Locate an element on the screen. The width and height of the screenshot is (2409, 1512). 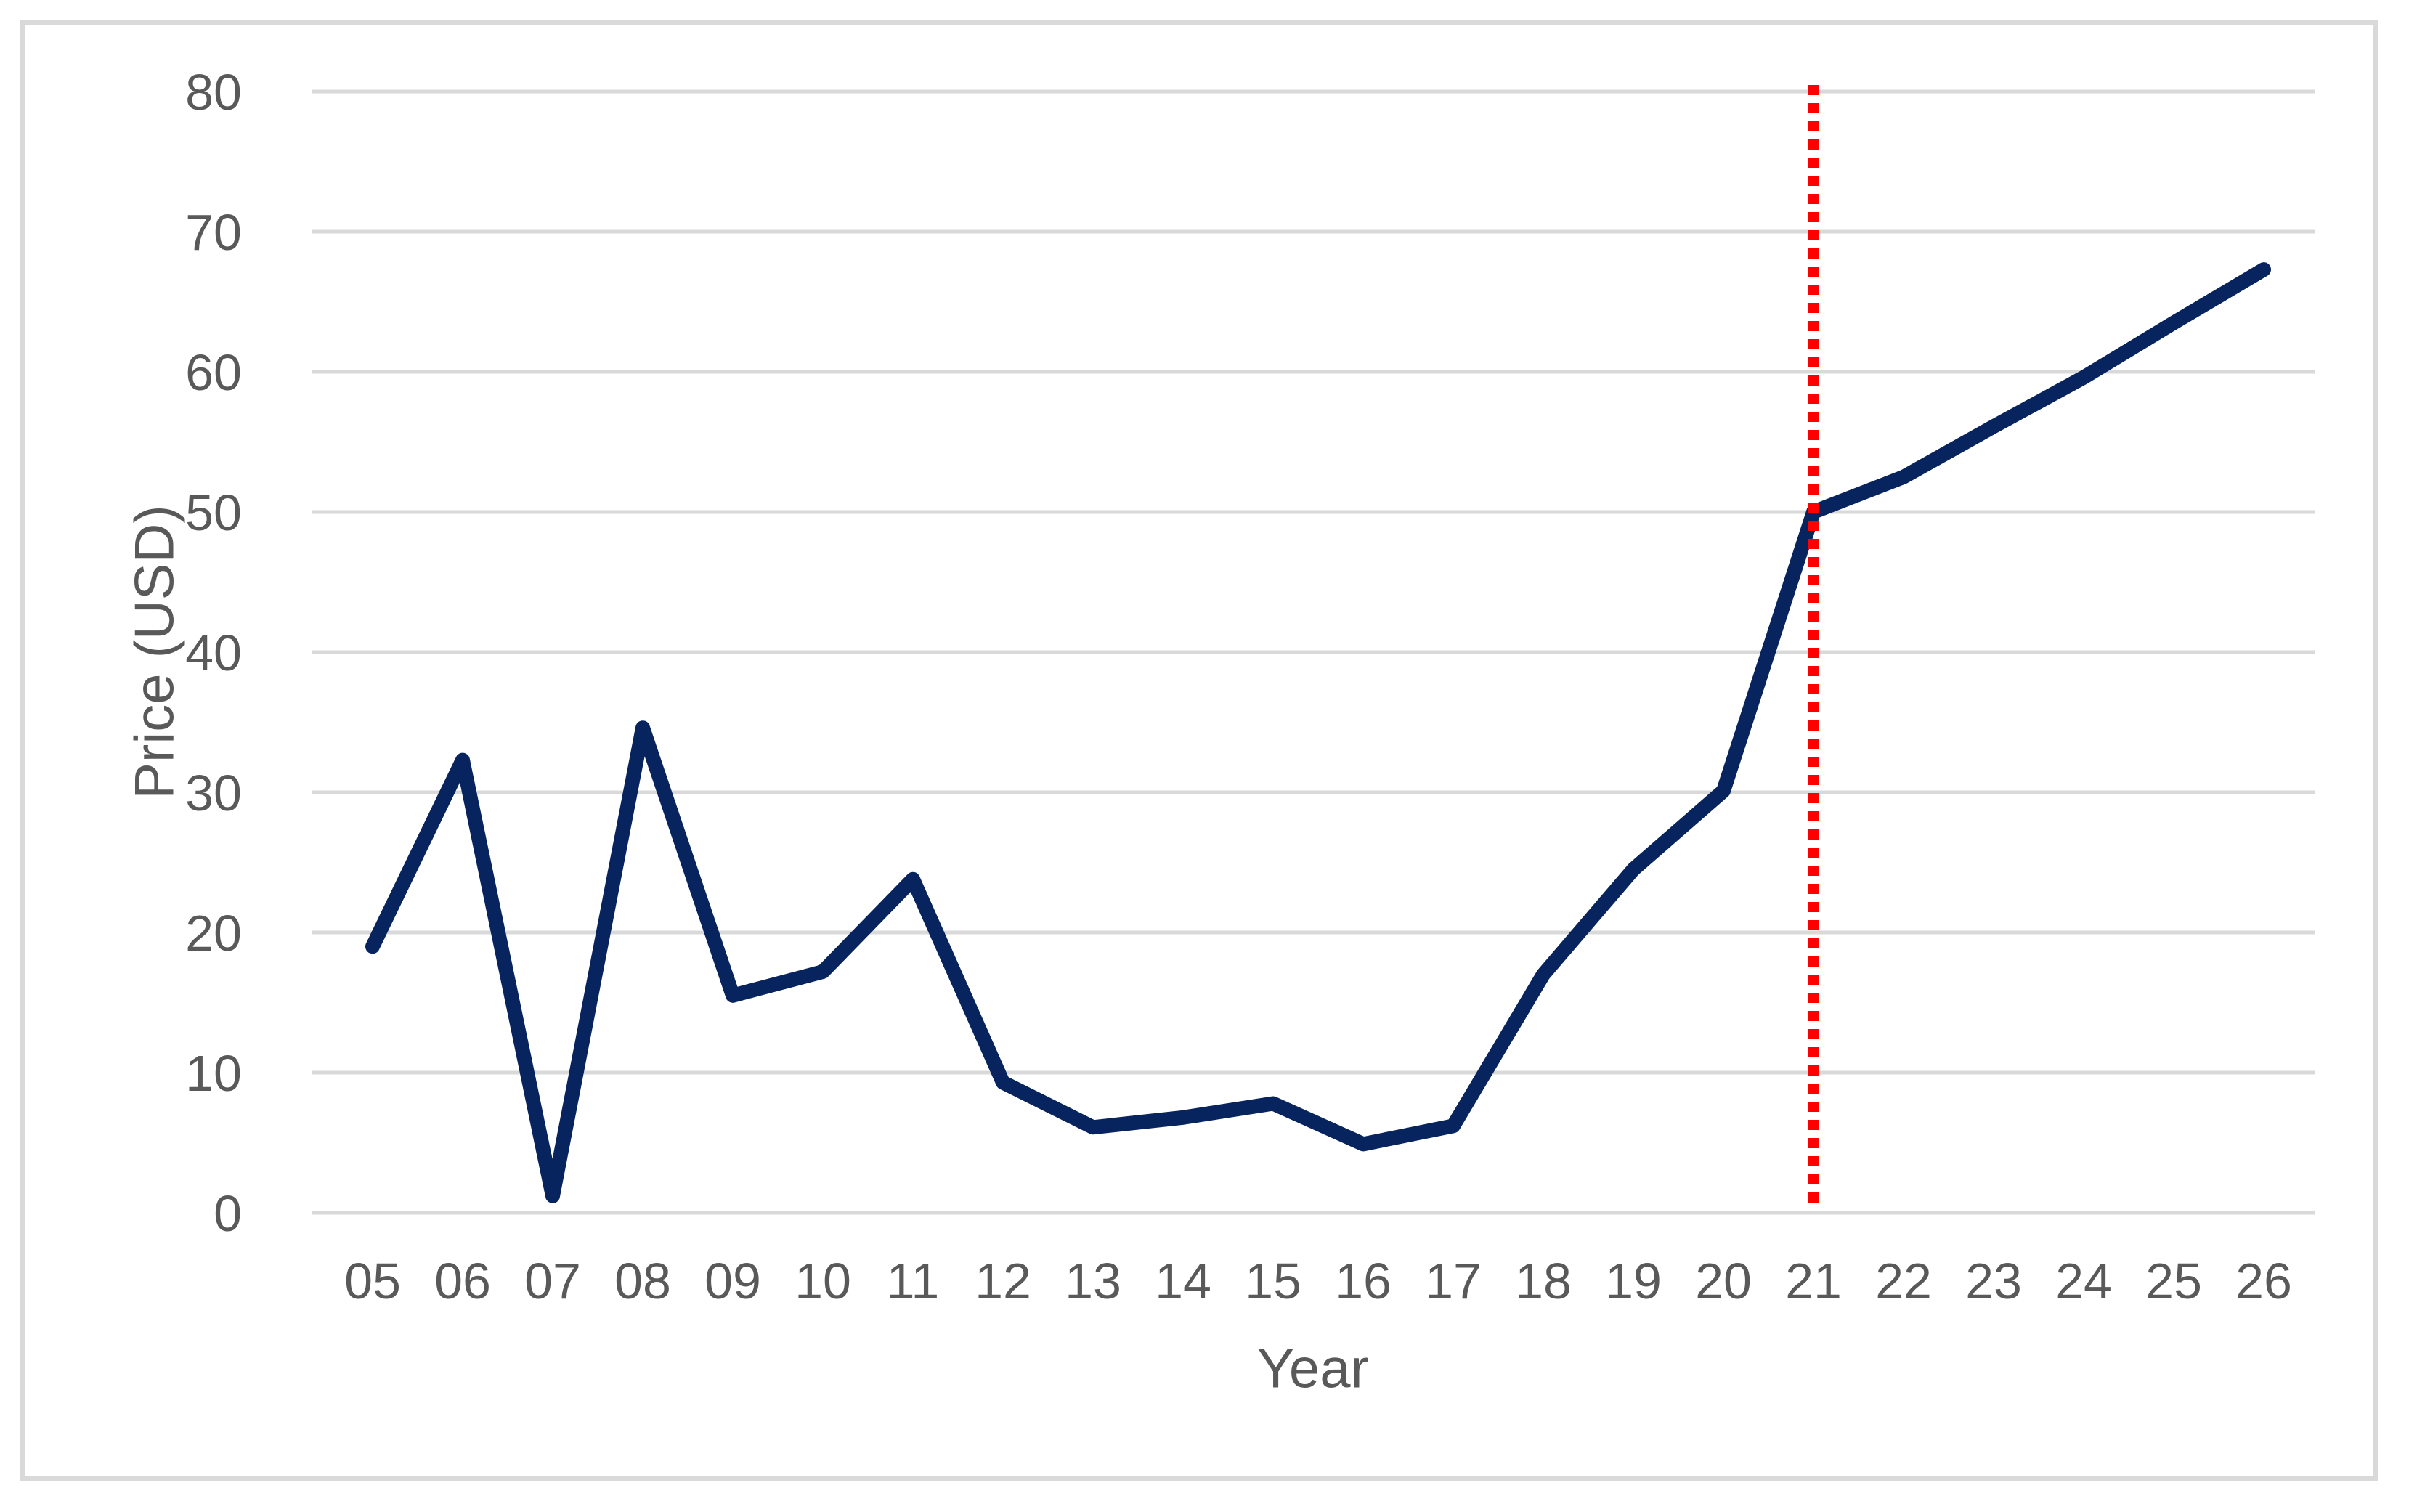
x-tick-label: 07 is located at coordinates (552, 1281).